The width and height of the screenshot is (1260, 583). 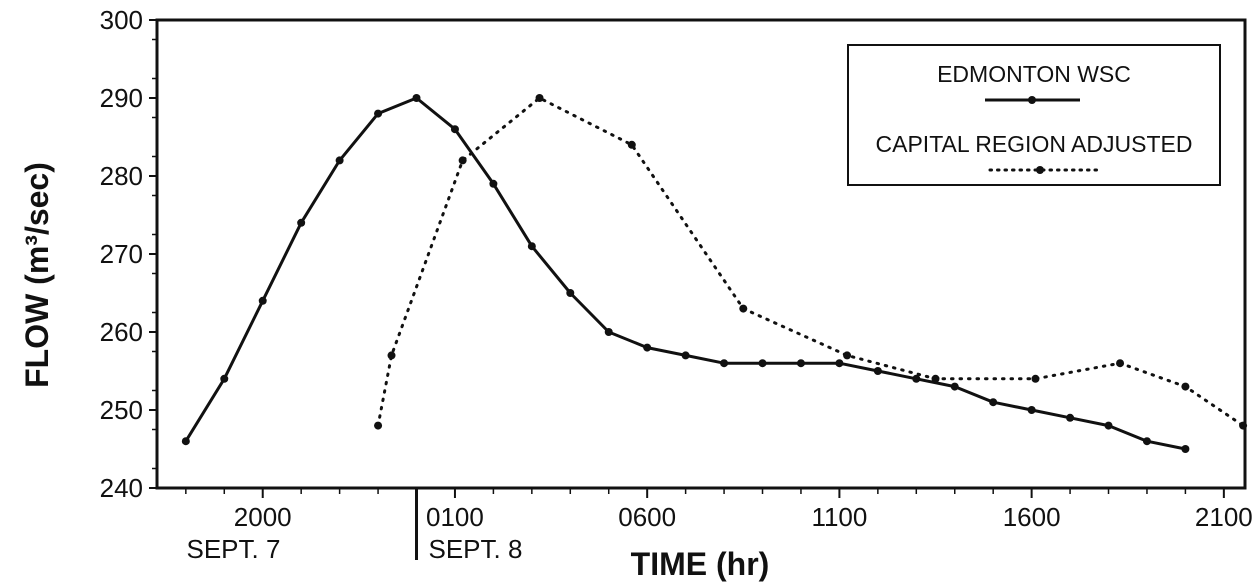 I want to click on y-tick-label-300: 300, so click(x=121, y=20).